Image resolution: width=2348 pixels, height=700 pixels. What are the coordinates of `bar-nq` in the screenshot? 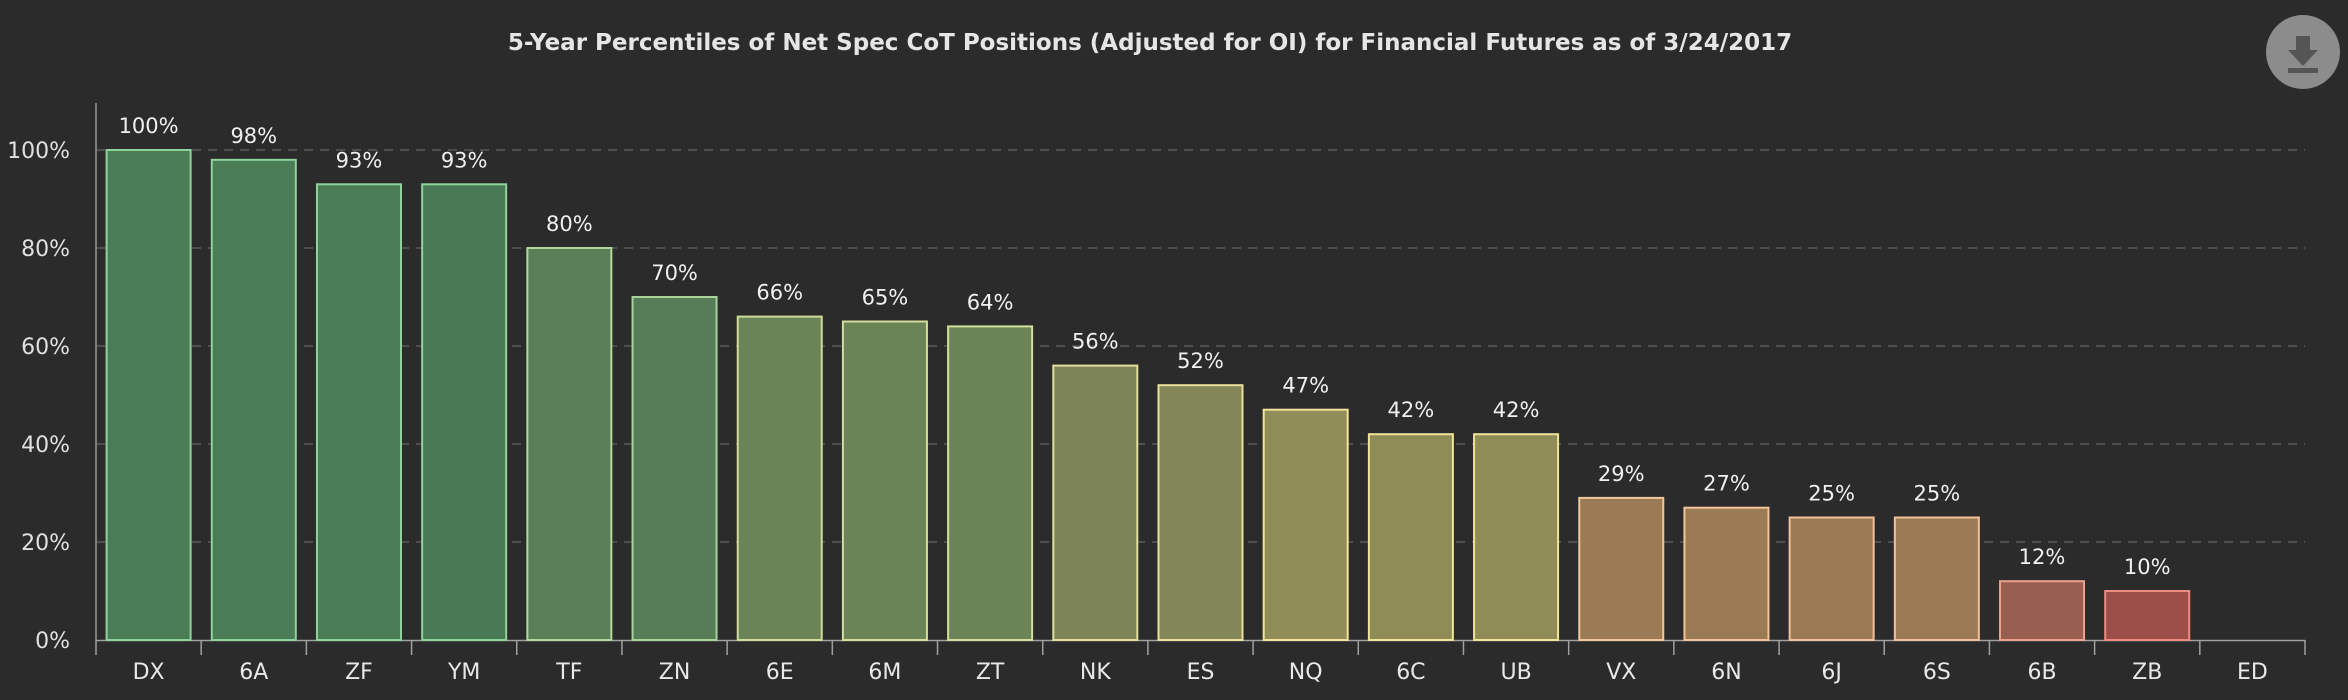 It's located at (1305, 525).